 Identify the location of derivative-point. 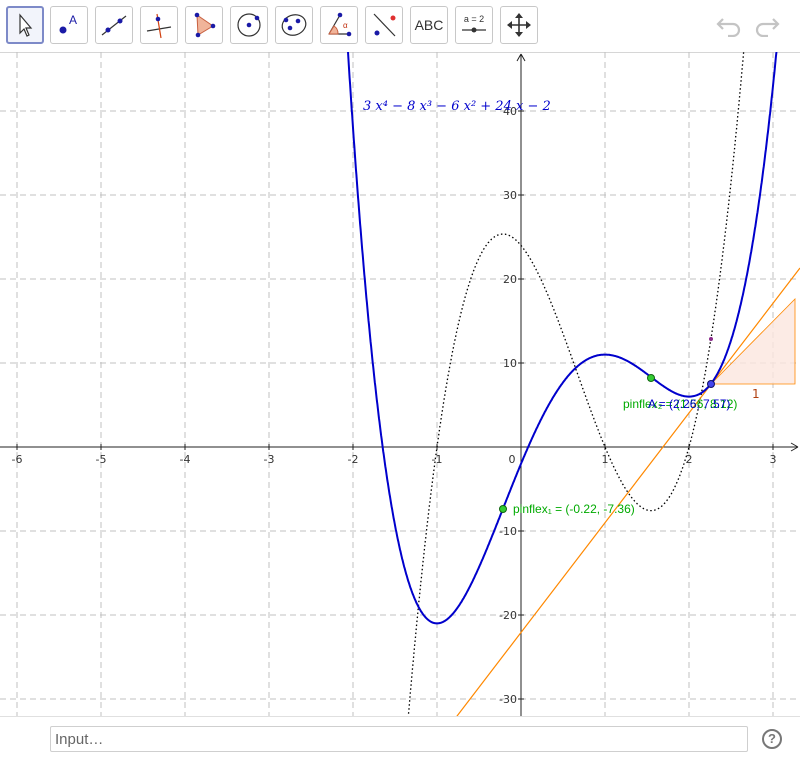
(711, 339).